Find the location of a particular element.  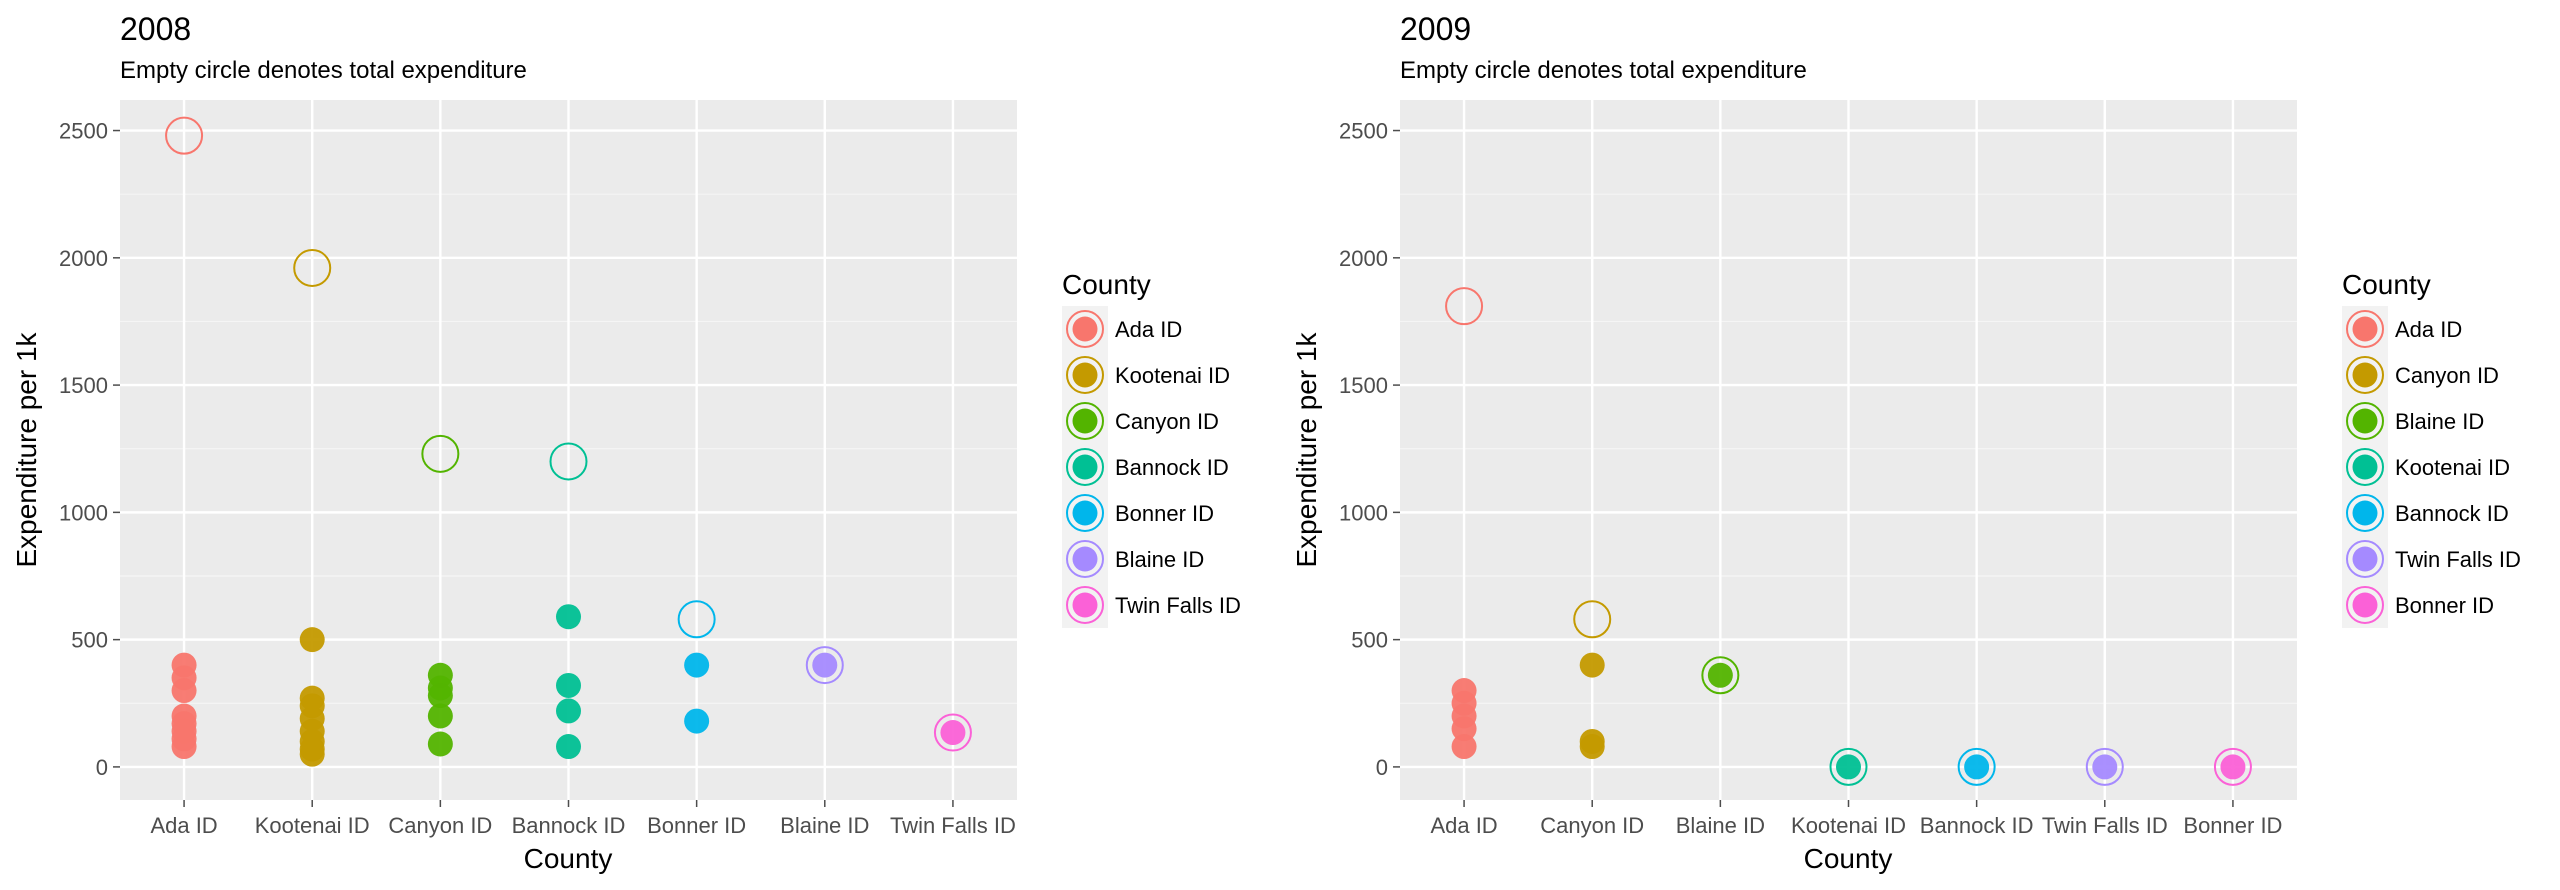

legend-item: Kootenai ID is located at coordinates (2426, 467).